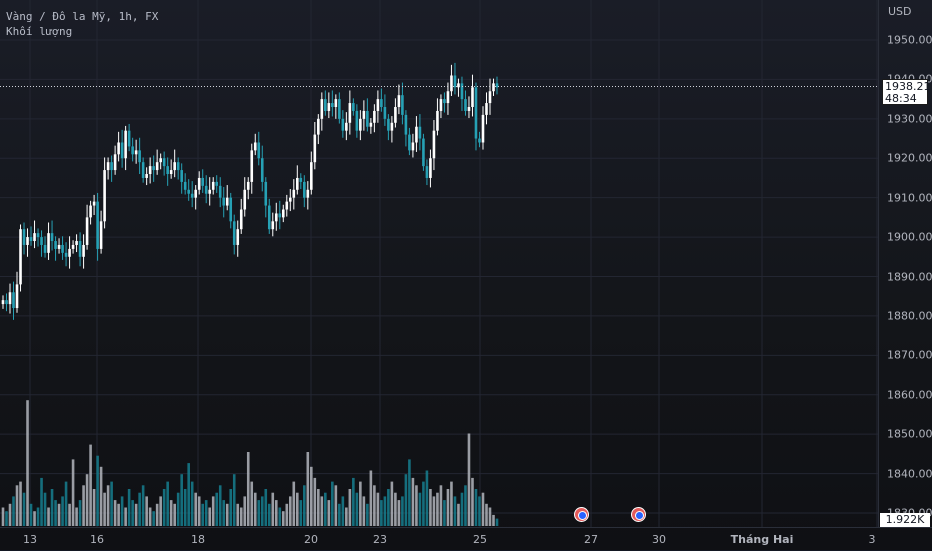 This screenshot has height=551, width=932. I want to click on current-price-tag: 1938.21 48:34, so click(906, 92).